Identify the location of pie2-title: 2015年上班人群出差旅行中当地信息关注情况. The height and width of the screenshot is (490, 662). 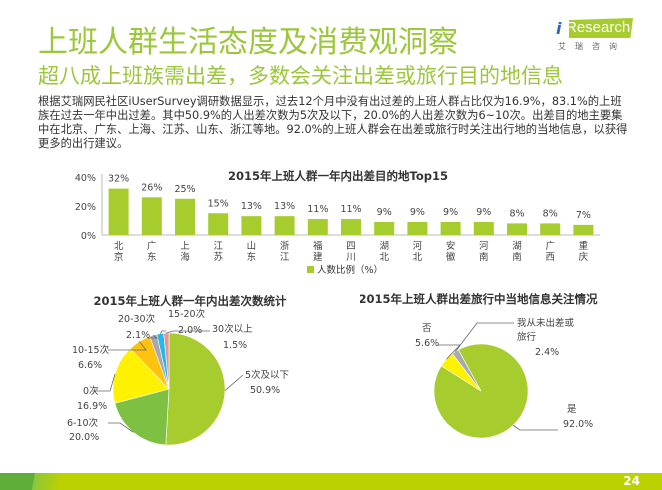
(479, 299).